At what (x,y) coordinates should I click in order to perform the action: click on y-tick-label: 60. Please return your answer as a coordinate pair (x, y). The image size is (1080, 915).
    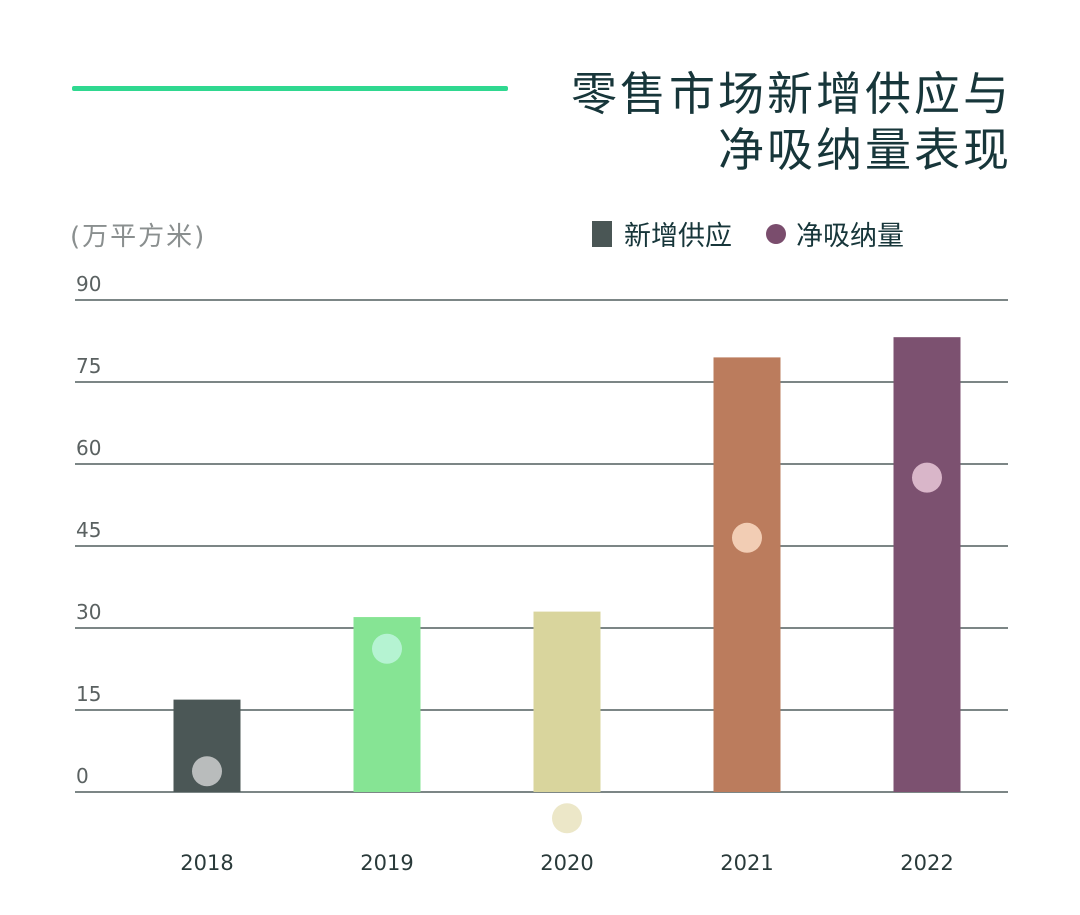
    Looking at the image, I should click on (88, 448).